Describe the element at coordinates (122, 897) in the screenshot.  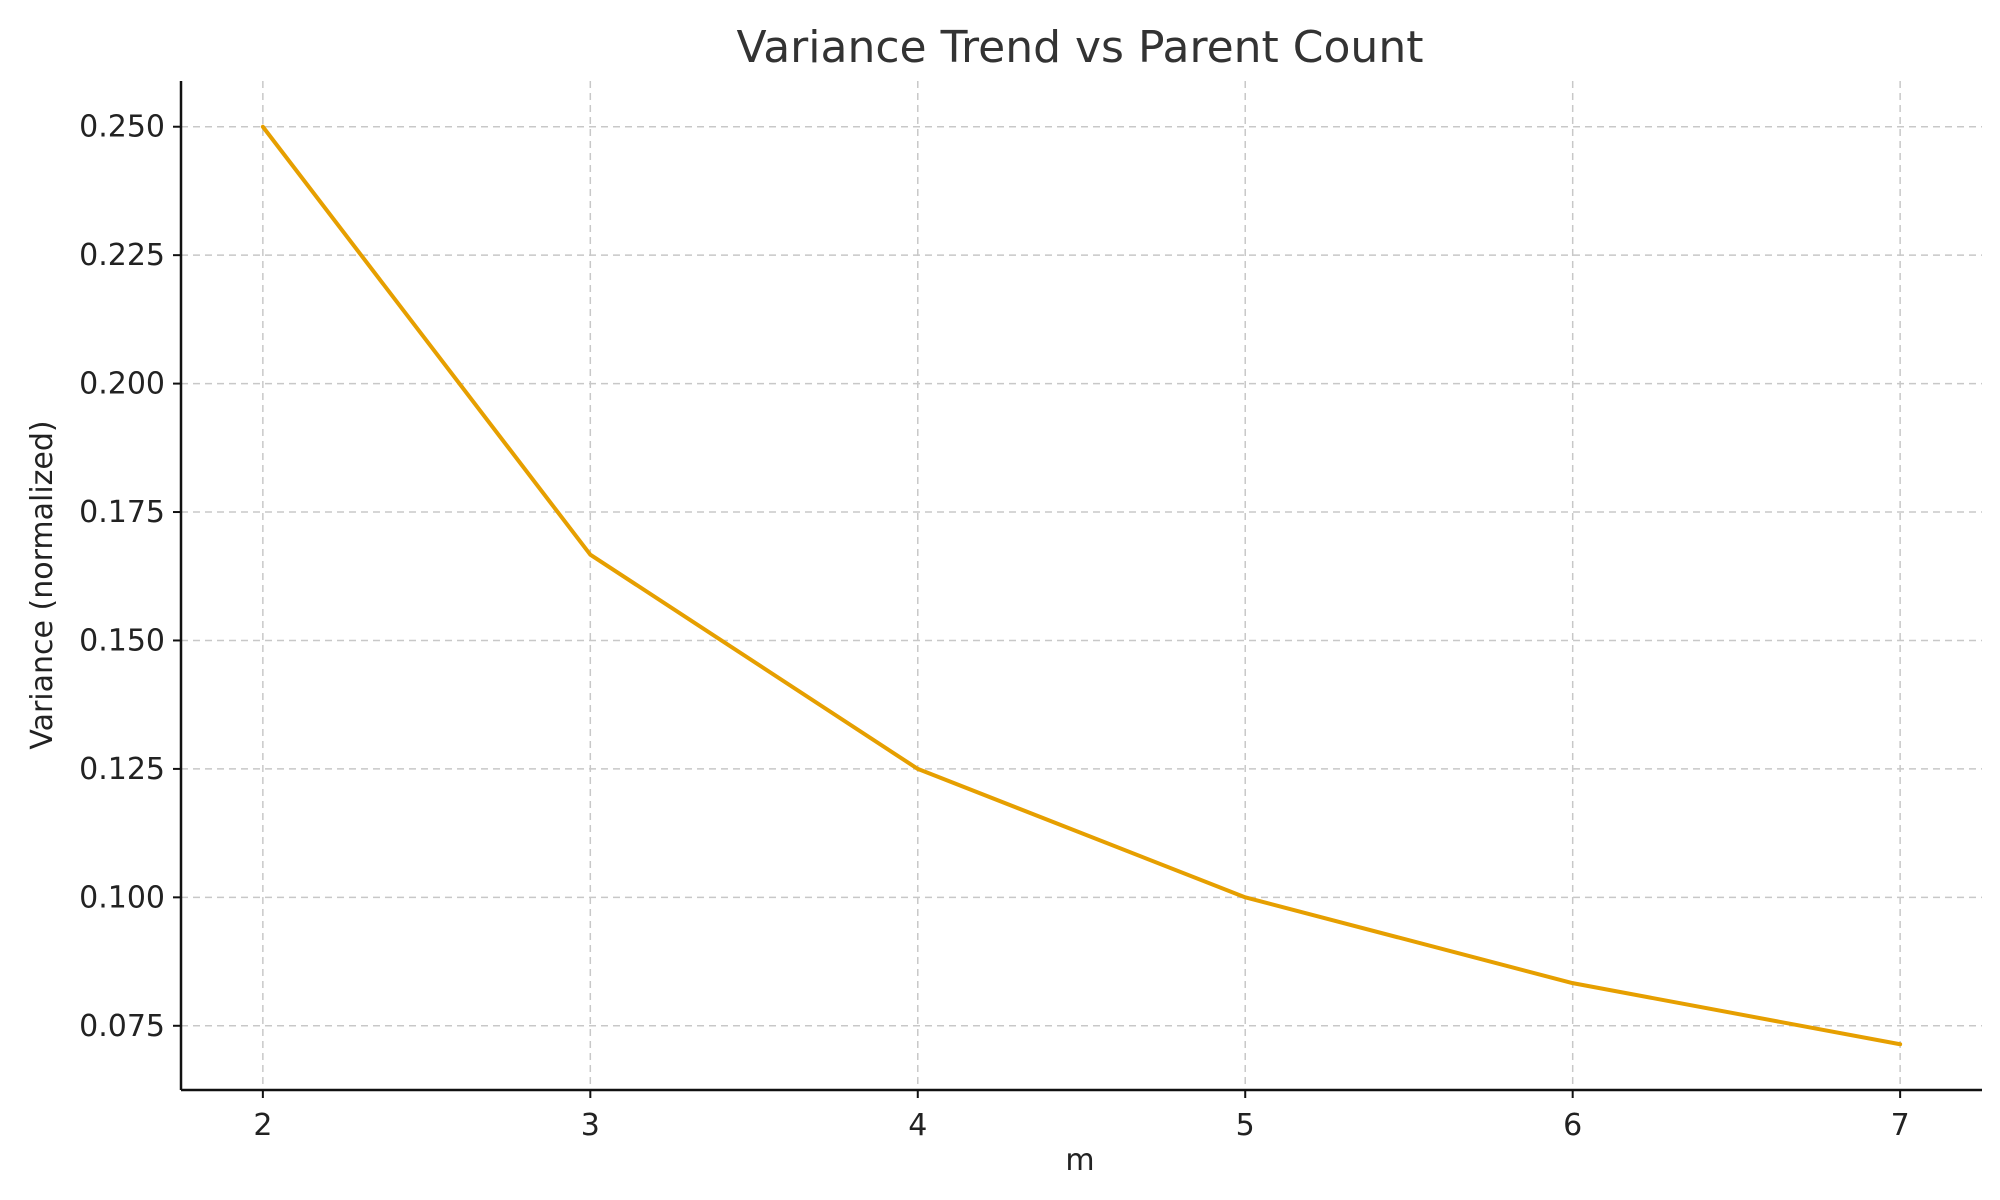
I see `y-tick-label-1: 0.100` at that location.